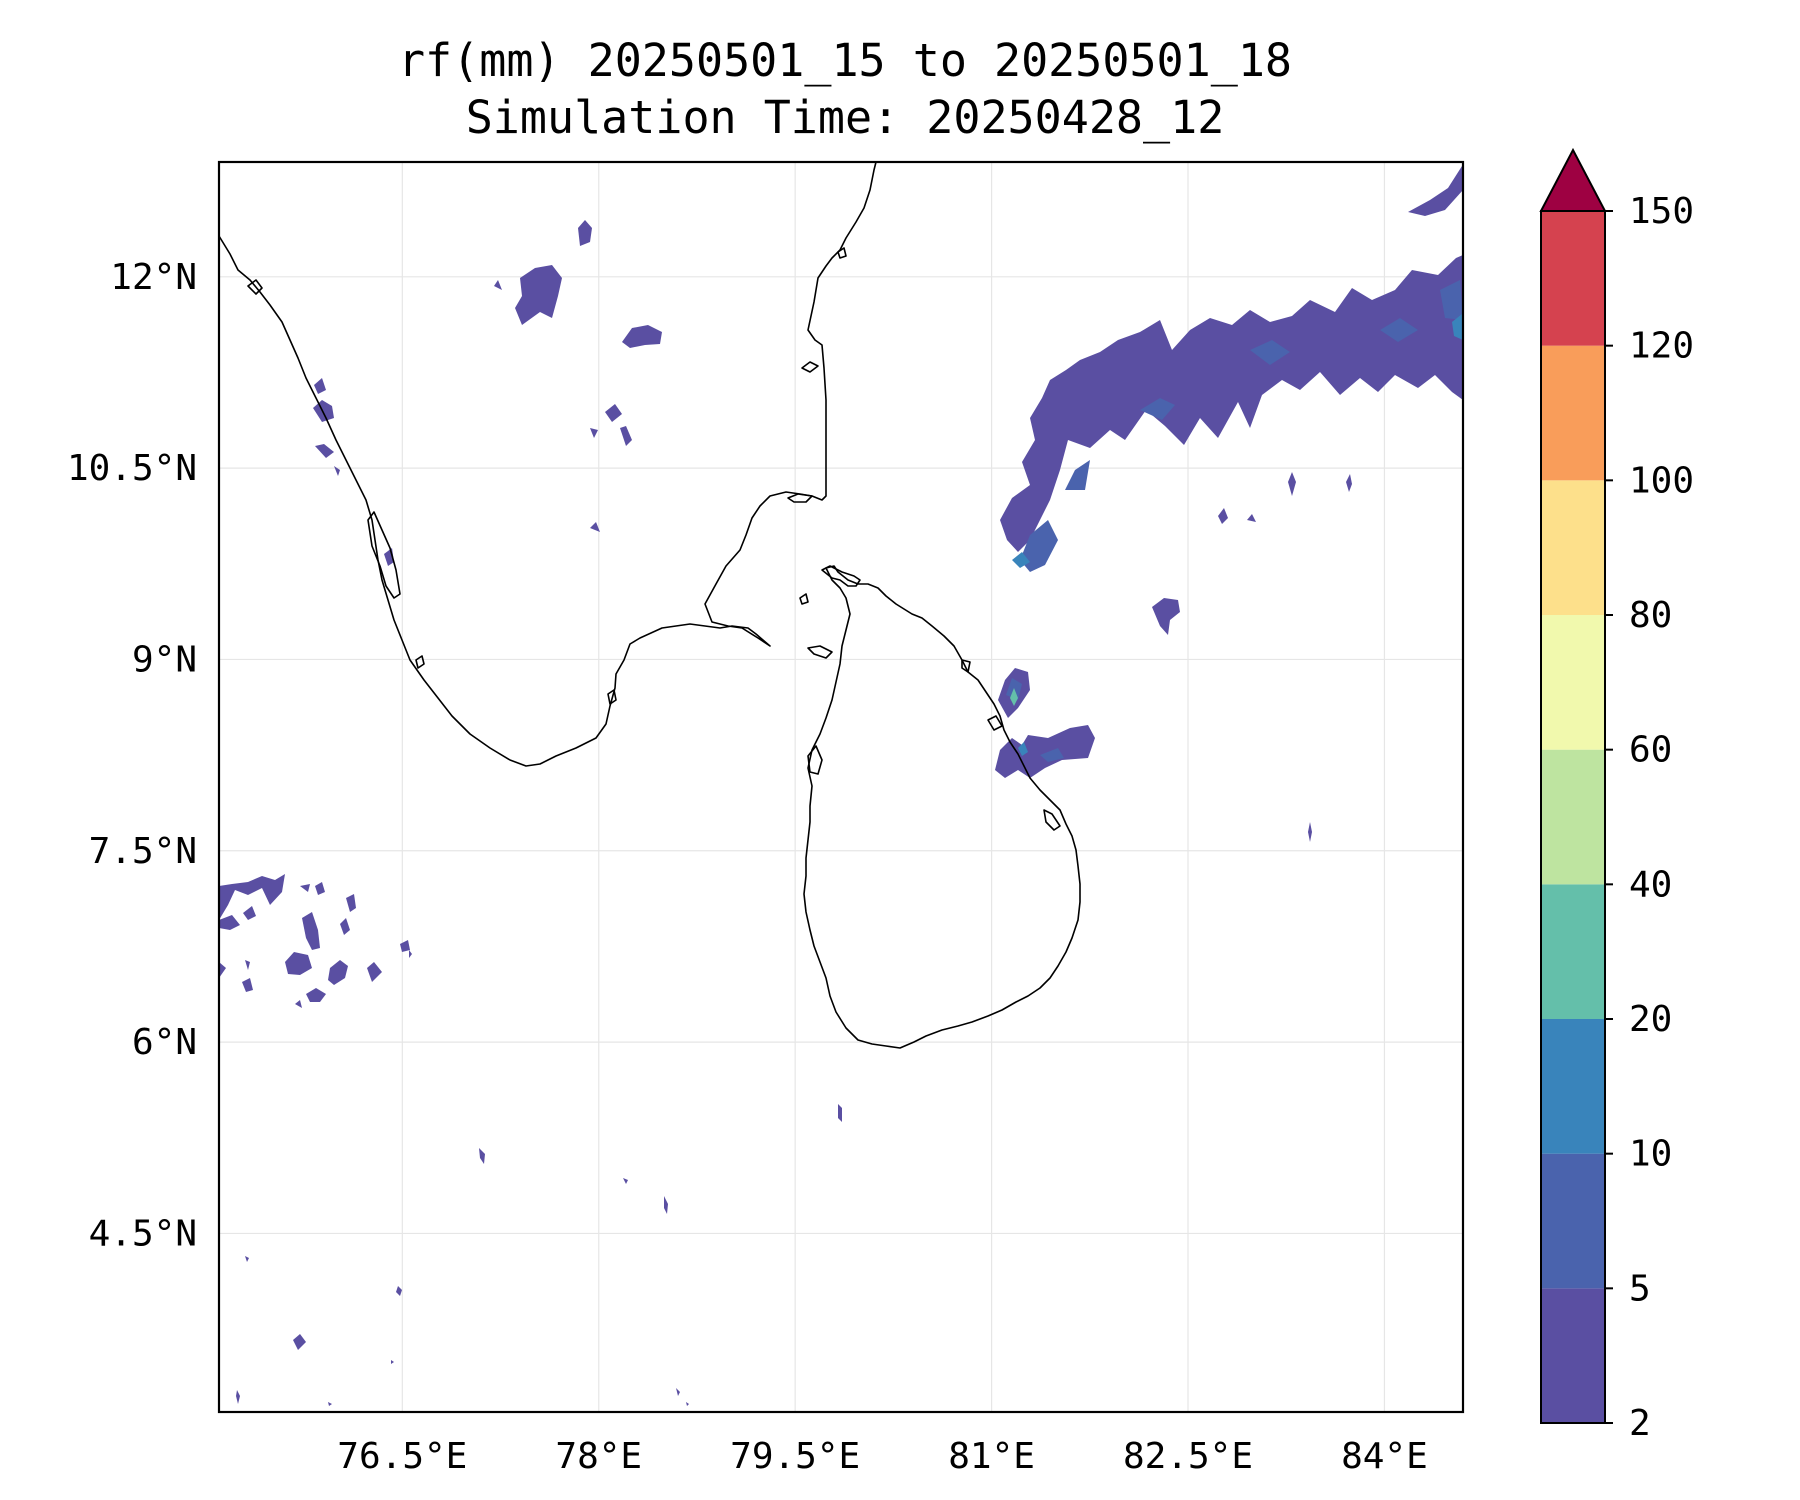 This screenshot has height=1500, width=1800. Describe the element at coordinates (995, 723) in the screenshot. I see `sri-lanka-east-detail` at that location.